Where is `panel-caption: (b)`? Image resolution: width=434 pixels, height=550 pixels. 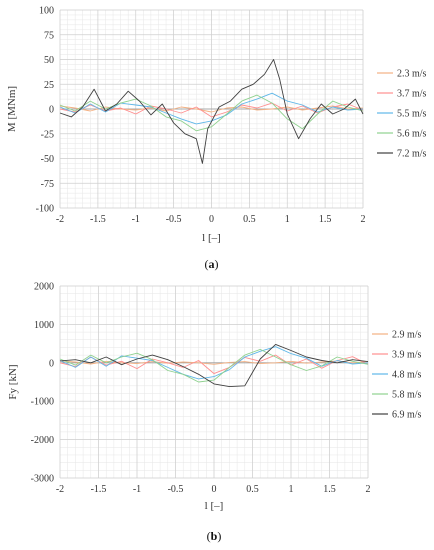 panel-caption: (b) is located at coordinates (214, 536).